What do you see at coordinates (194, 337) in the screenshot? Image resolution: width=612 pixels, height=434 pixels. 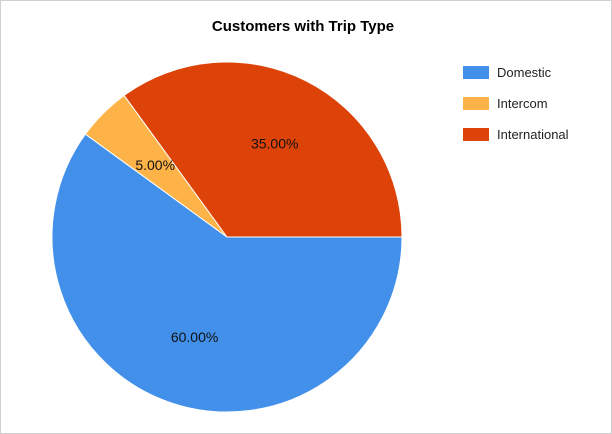 I see `pie-label-domestic: 60.00%` at bounding box center [194, 337].